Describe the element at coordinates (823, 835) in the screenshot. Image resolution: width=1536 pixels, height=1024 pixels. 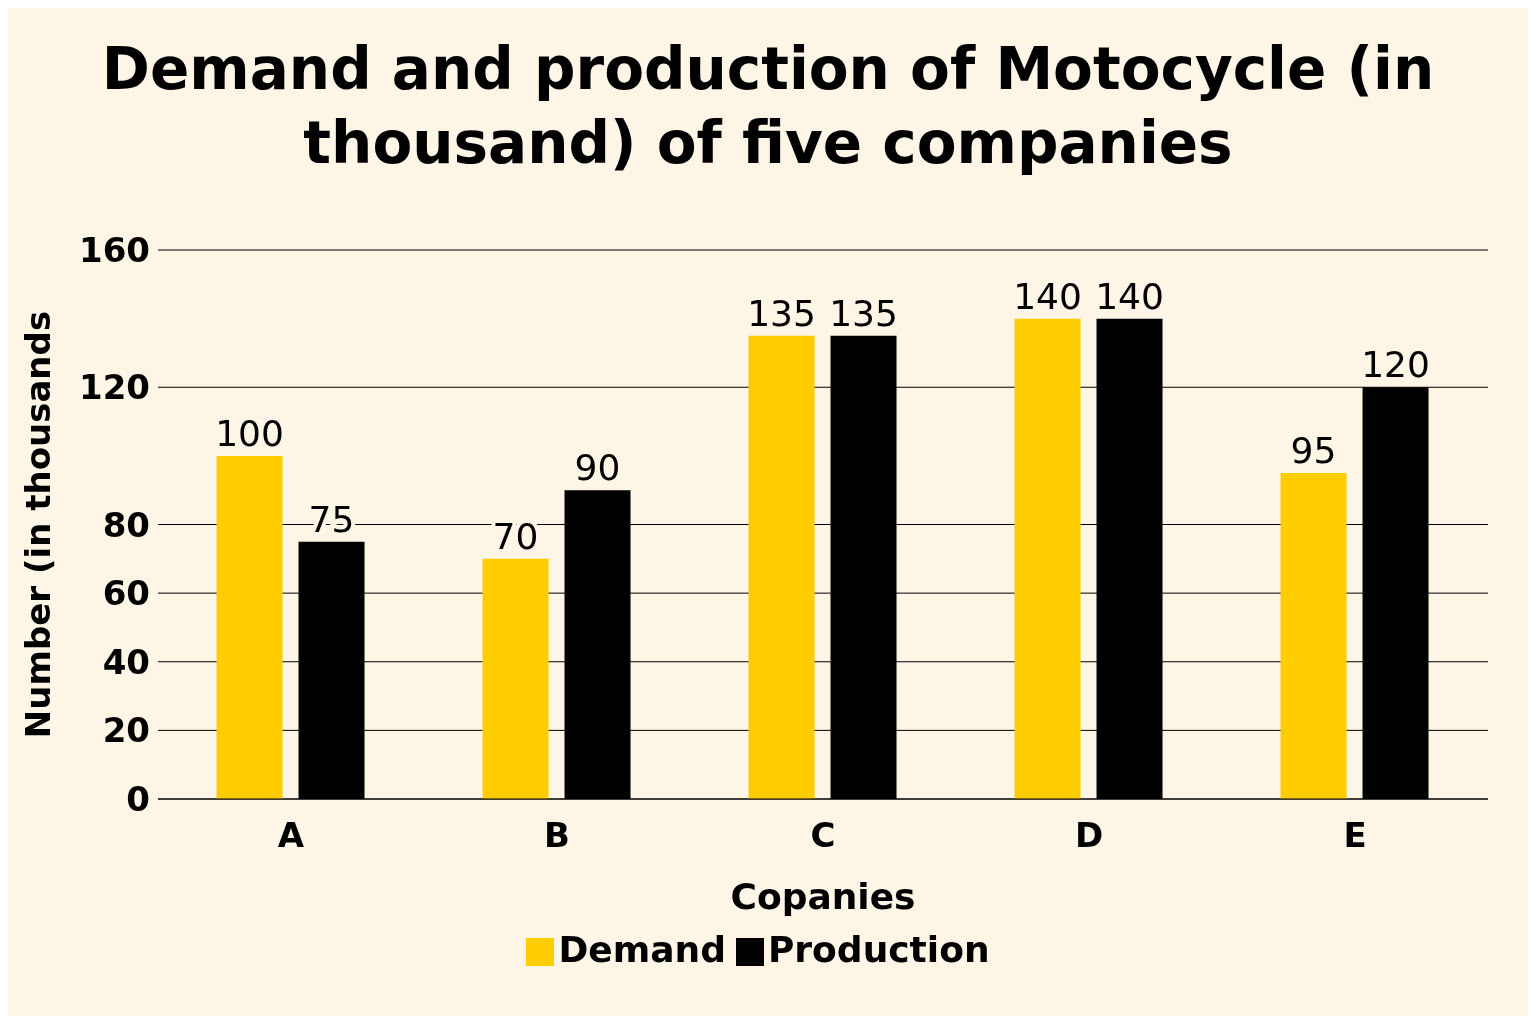
I see `x-tick-label: C` at that location.